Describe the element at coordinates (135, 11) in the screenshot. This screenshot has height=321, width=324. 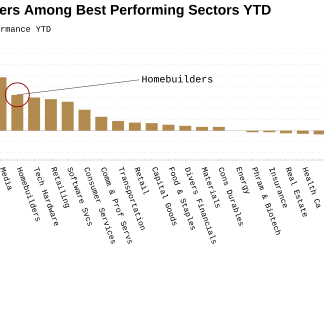
I see `chart-title: ers Among Best Performing Sectors YTD` at that location.